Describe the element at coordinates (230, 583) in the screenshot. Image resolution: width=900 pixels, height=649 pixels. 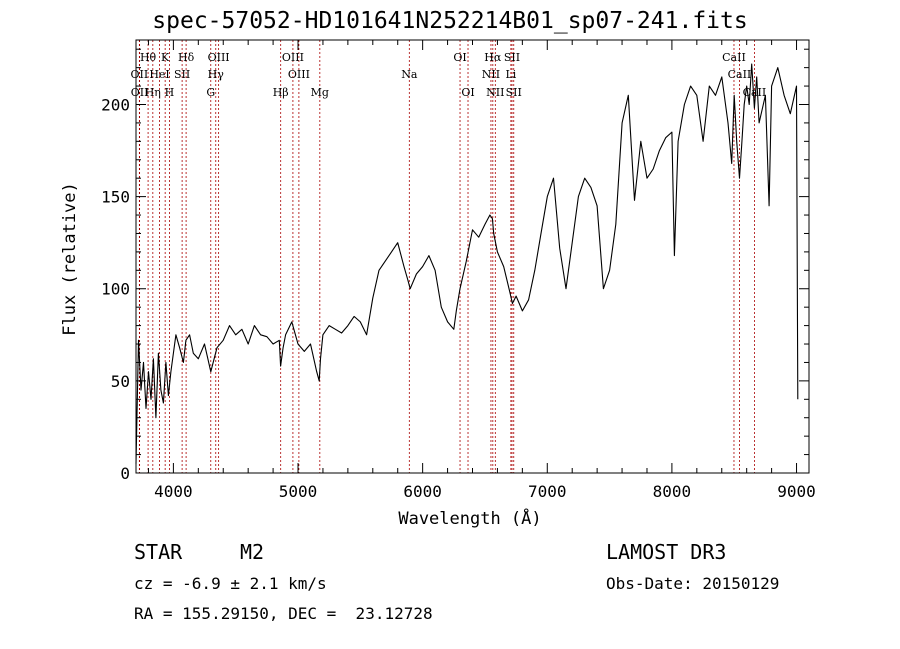
I see `redshift-info: cz = -6.9 ± 2.1 km/s` at that location.